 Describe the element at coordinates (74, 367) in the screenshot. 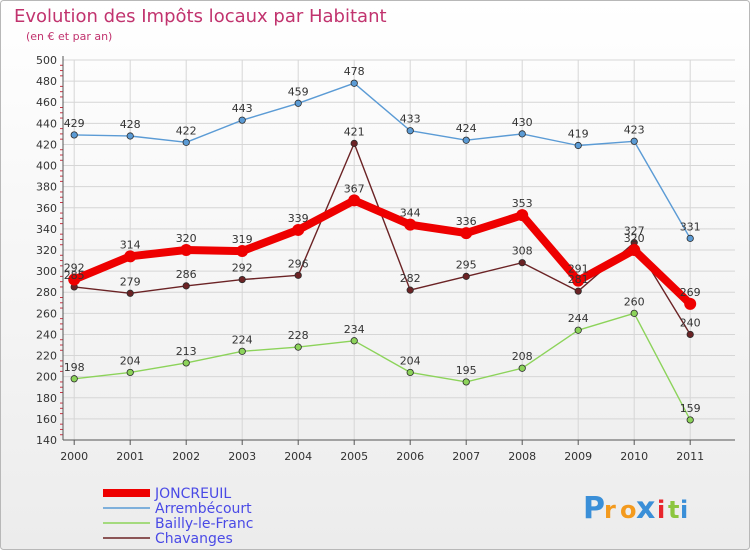

I see `data-label-bailly-le-franc: 198` at that location.